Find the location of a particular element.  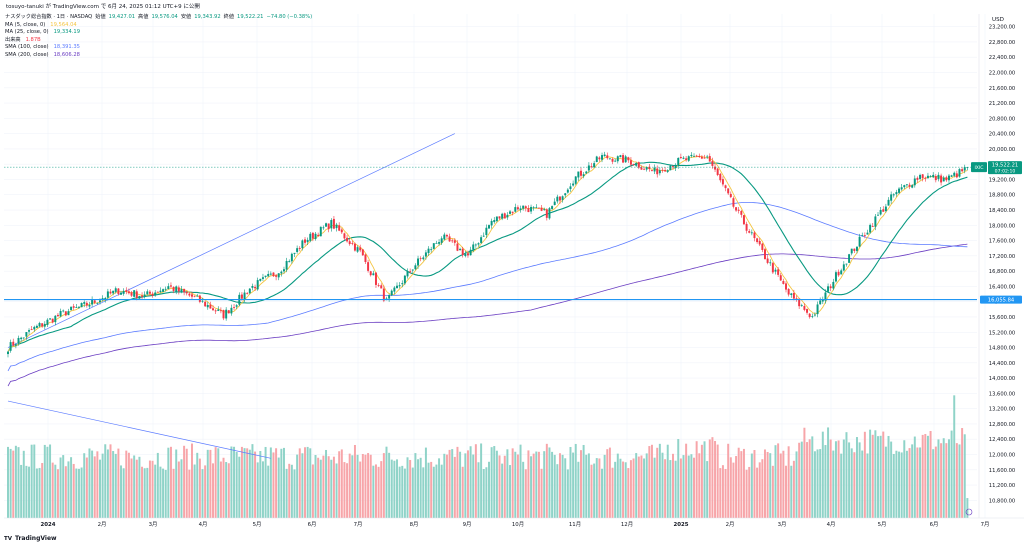

tradingview-logo-text: TradingView is located at coordinates (36, 538).